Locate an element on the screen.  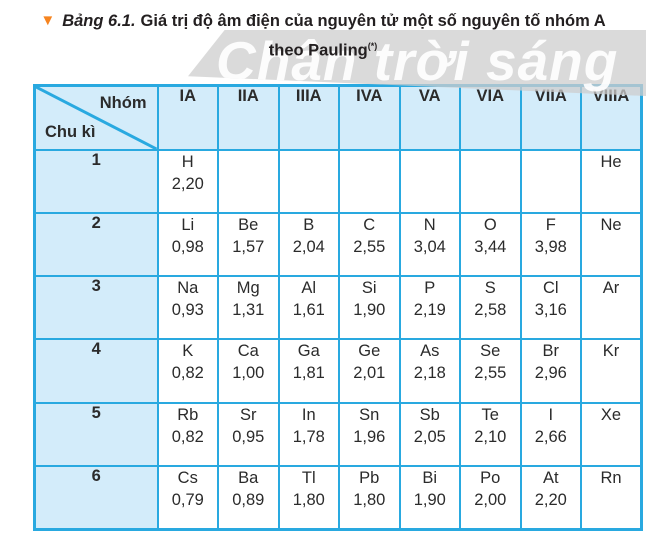
element-symbol: F is located at coordinates (550, 225).